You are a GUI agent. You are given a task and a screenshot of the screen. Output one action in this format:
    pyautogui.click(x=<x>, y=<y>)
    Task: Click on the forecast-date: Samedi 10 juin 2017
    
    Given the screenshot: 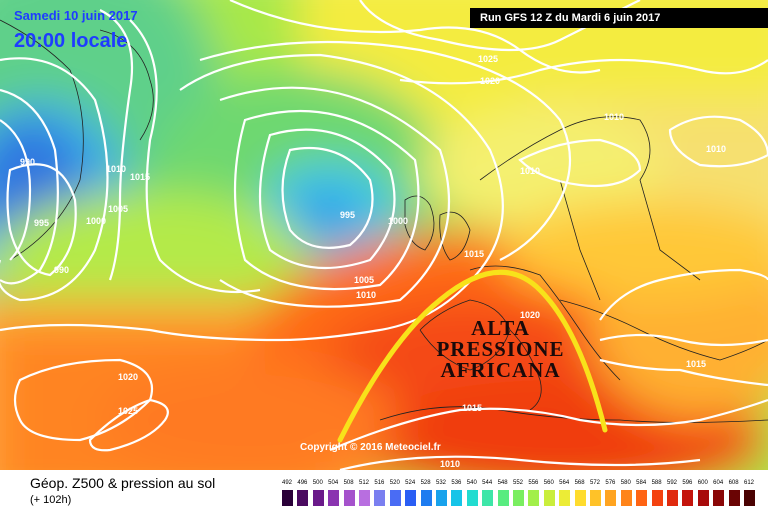 What is the action you would take?
    pyautogui.click(x=76, y=15)
    